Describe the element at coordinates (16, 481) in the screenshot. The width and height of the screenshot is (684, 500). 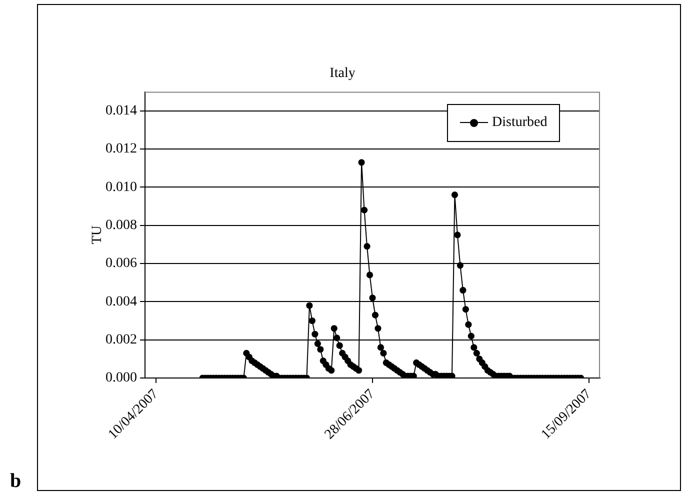
I see `text: b` at that location.